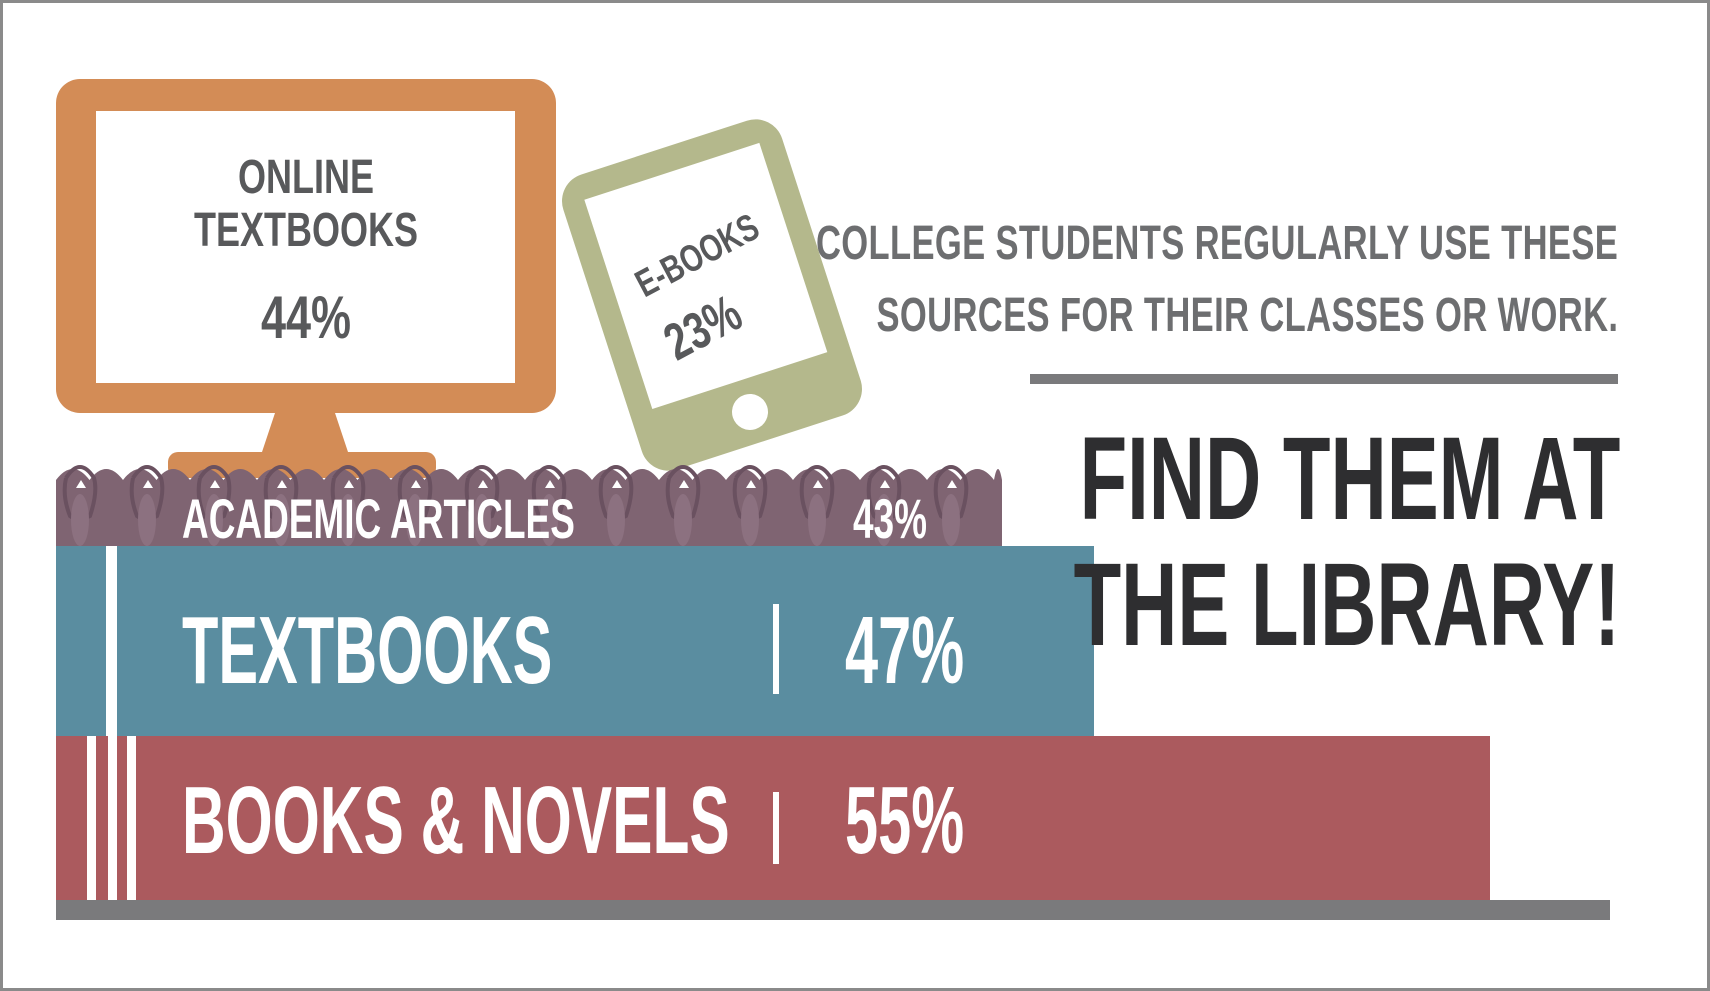 Image resolution: width=1710 pixels, height=991 pixels. I want to click on textbooks-label: TEXTBOOKS, so click(367, 650).